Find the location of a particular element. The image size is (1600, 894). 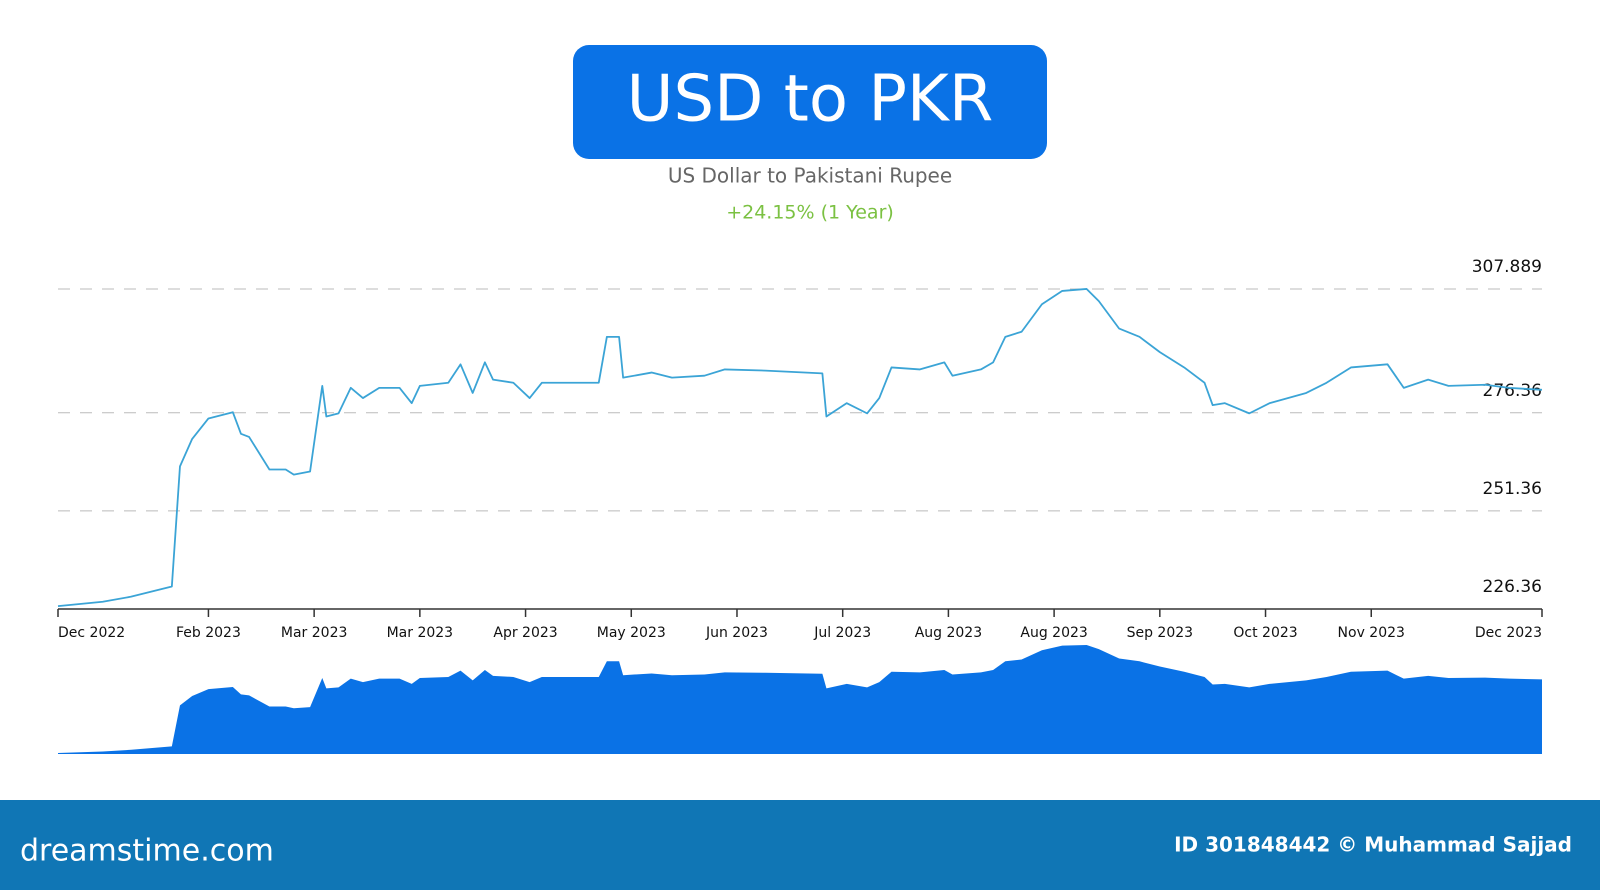

x-tick-label: Sep 2023 is located at coordinates (1160, 633).